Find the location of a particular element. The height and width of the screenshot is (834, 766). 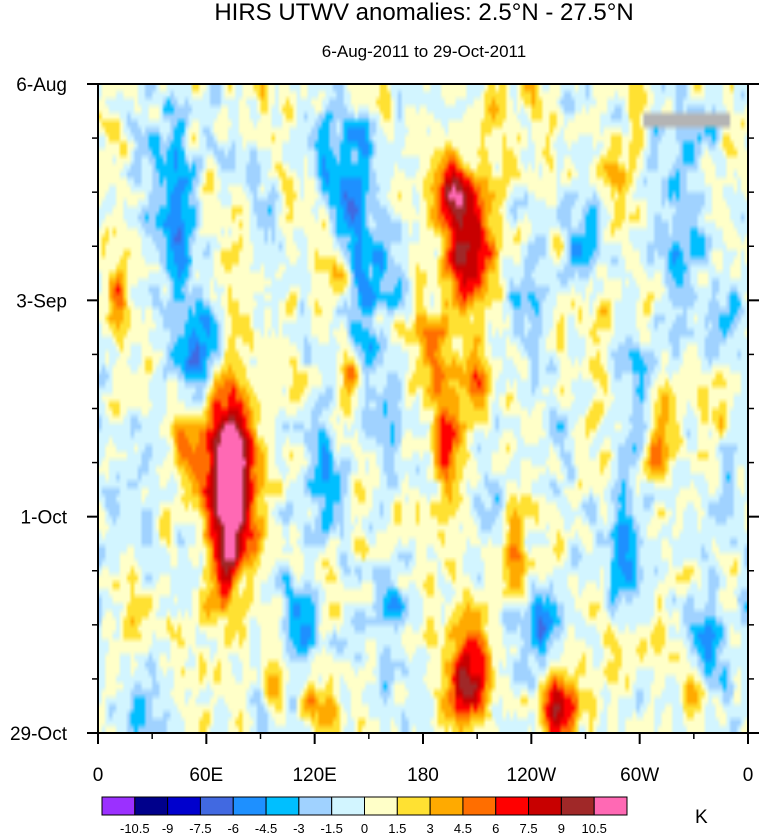

colorbar-label: 1.5 is located at coordinates (397, 827).